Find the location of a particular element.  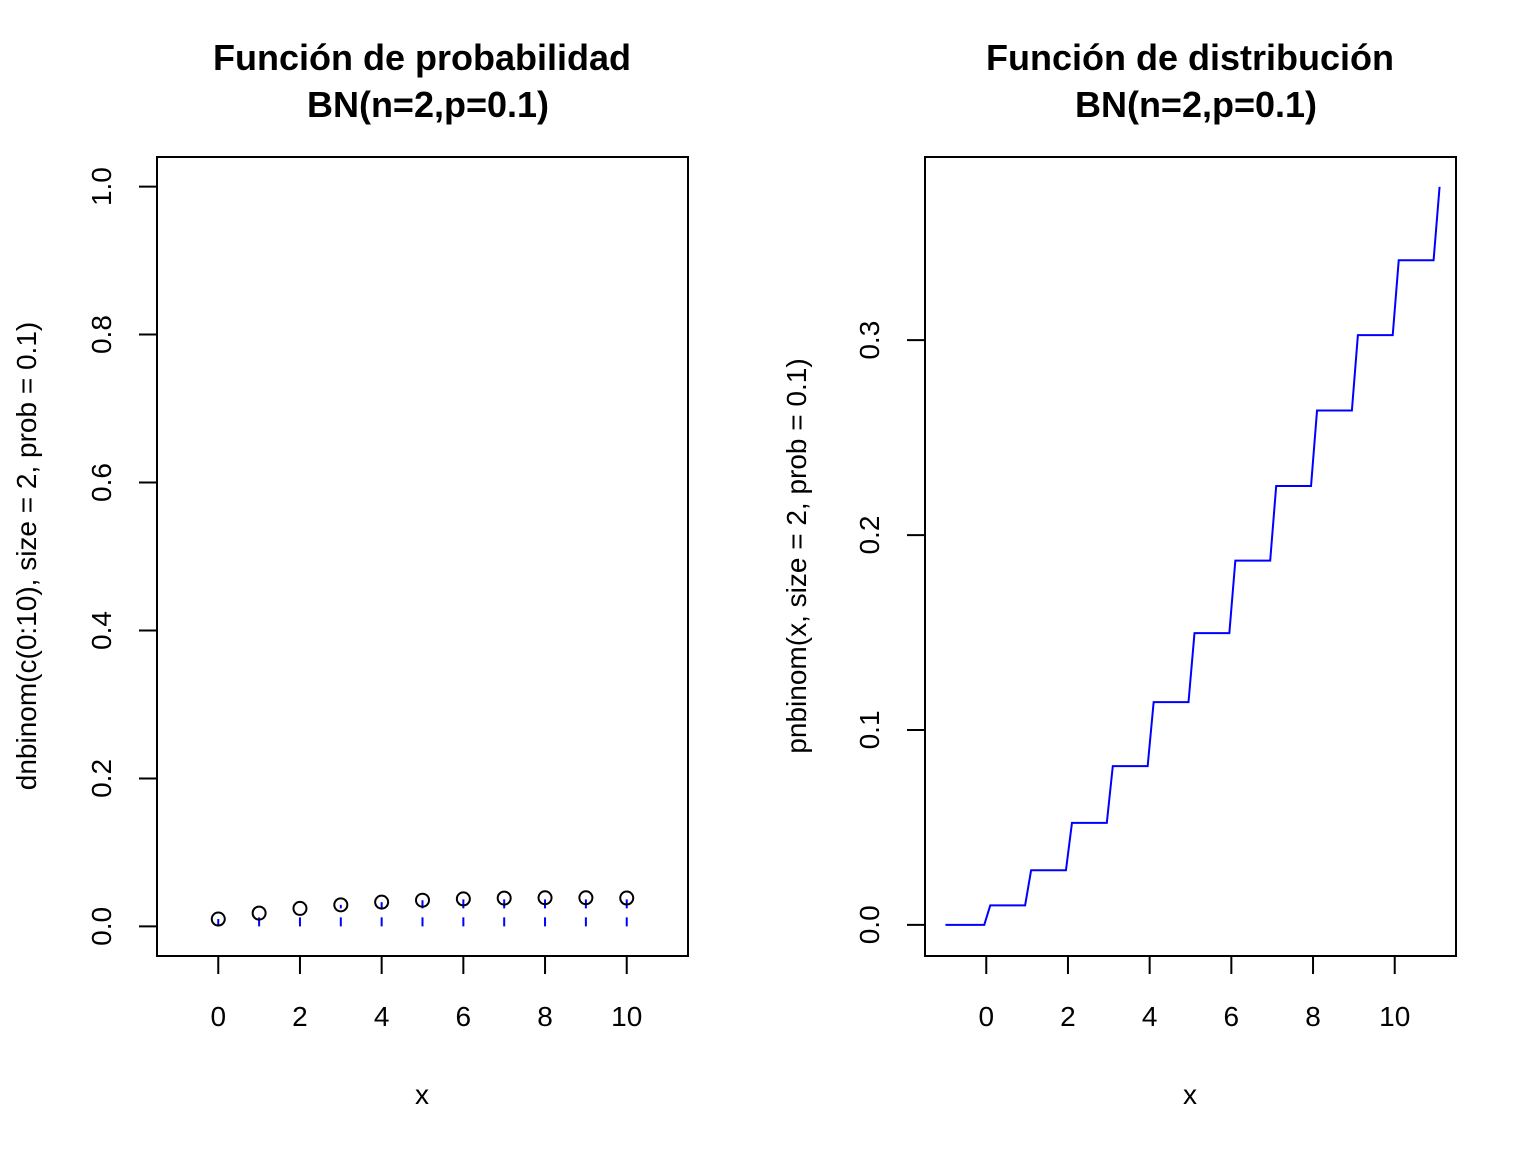

y-axis: 0.0 0.1 0.2 0.3 is located at coordinates (890, 632).